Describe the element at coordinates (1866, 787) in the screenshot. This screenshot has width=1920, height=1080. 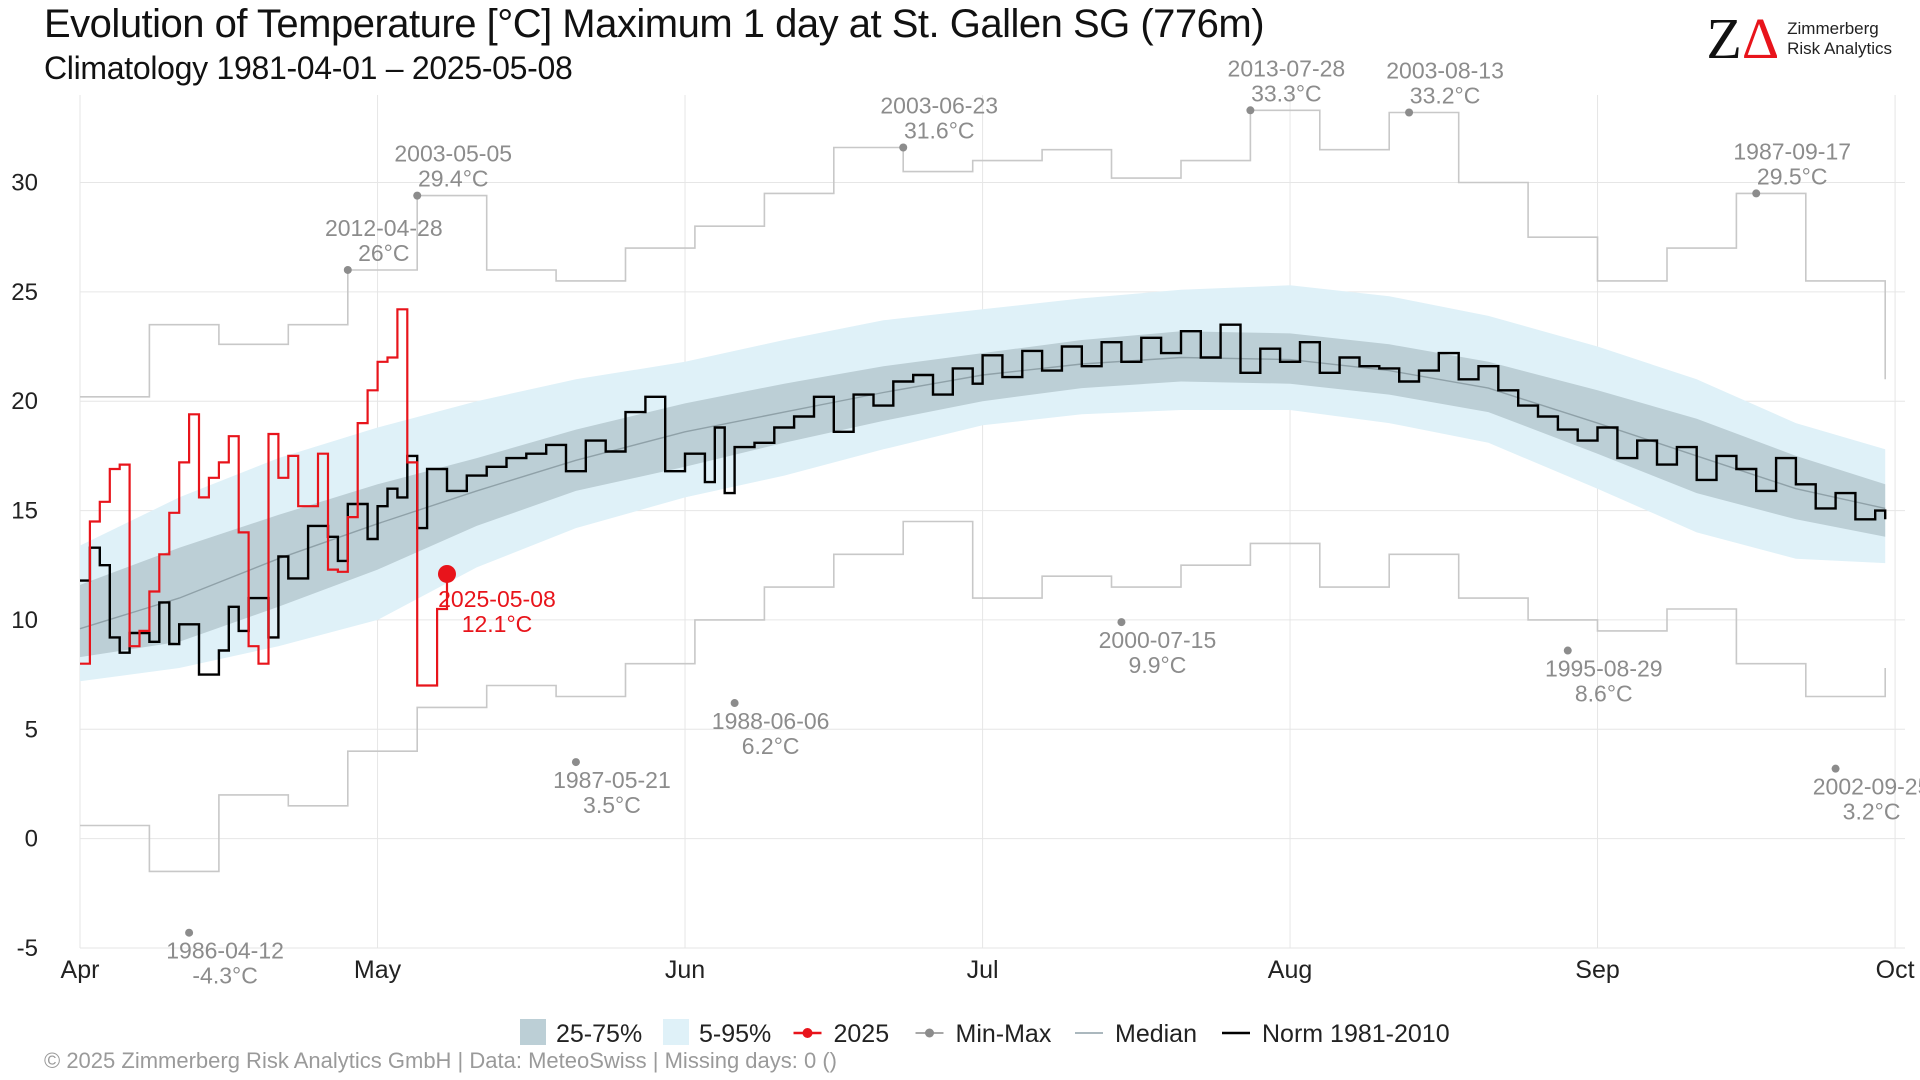
I see `extreme-date-label: 2002-09-25` at that location.